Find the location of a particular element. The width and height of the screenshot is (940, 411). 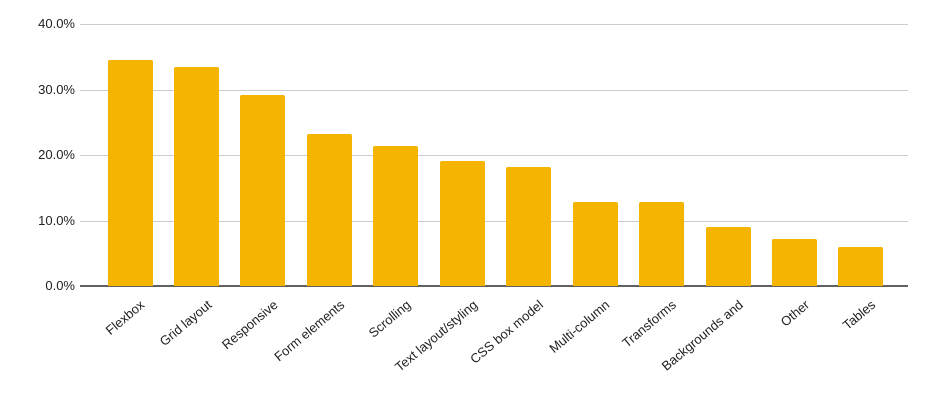

x-axis-category-label: Flexbox is located at coordinates (125, 317).